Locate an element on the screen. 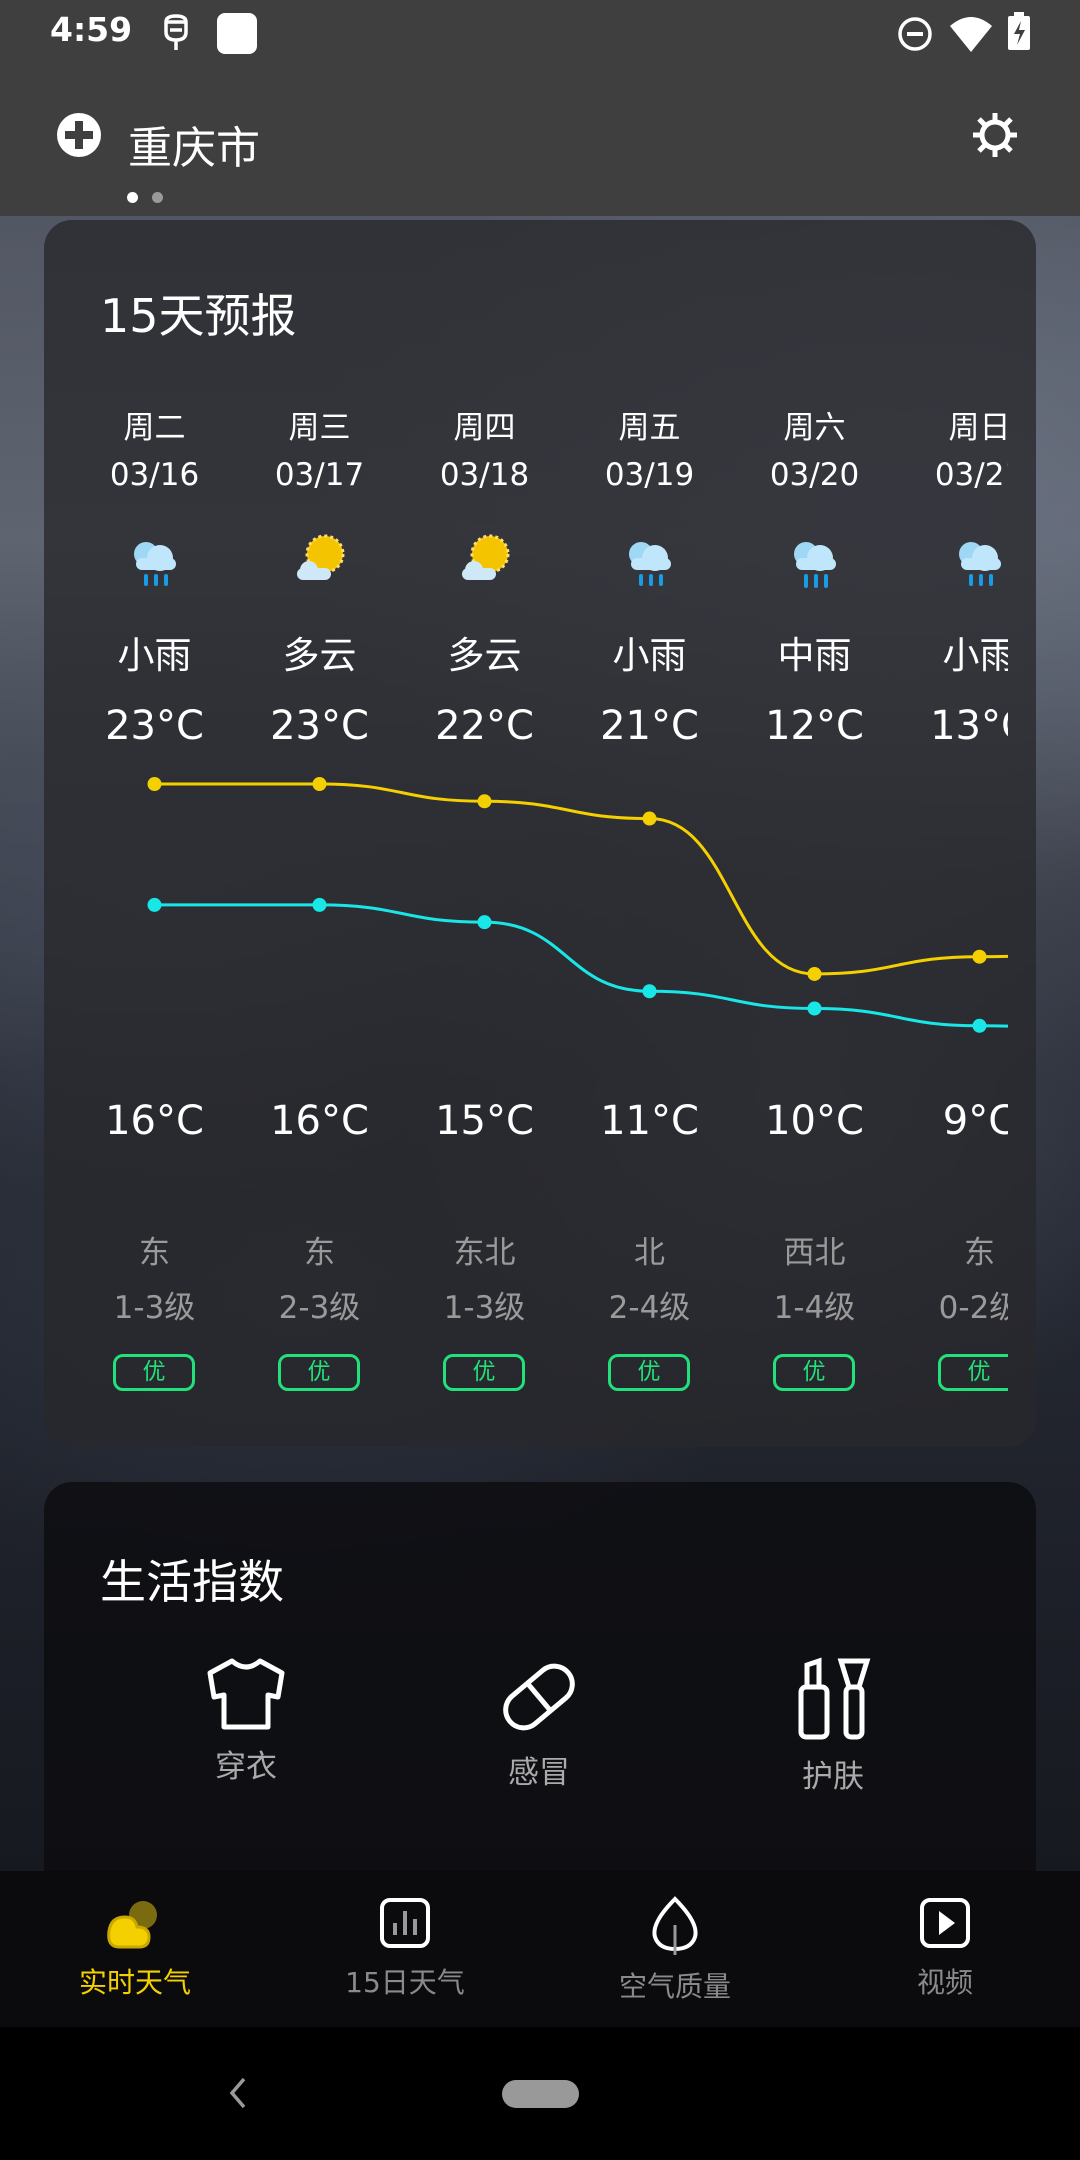 The width and height of the screenshot is (1080, 2160). forecast-day: 周二 03/16 小雨 23°C 16°C 东 1-3级 优 is located at coordinates (154, 833).